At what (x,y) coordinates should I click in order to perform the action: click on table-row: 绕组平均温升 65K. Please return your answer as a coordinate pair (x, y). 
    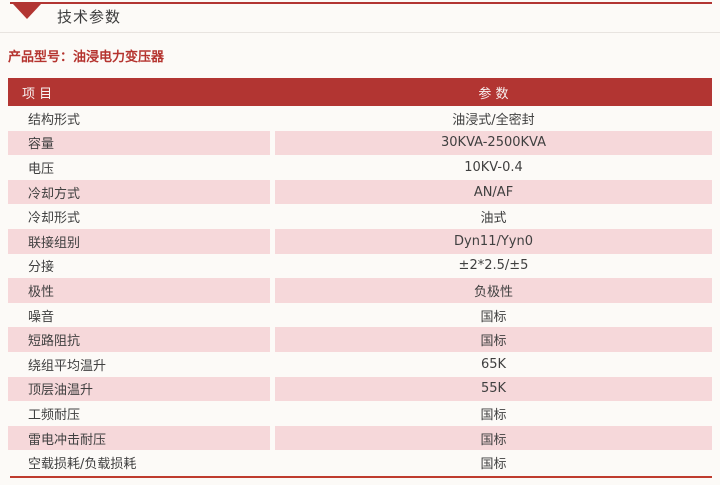
    Looking at the image, I should click on (360, 364).